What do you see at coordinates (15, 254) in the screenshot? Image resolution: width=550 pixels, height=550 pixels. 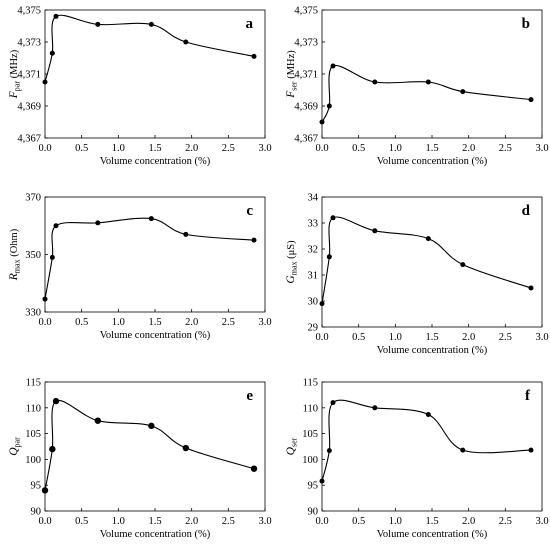 I see `y-axis-title: Rmax (Ohm)` at bounding box center [15, 254].